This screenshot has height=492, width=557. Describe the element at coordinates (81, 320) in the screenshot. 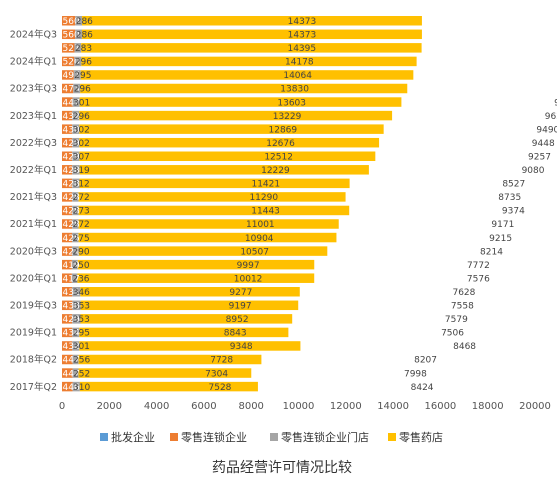

I see `data-label-6-2: 353` at that location.